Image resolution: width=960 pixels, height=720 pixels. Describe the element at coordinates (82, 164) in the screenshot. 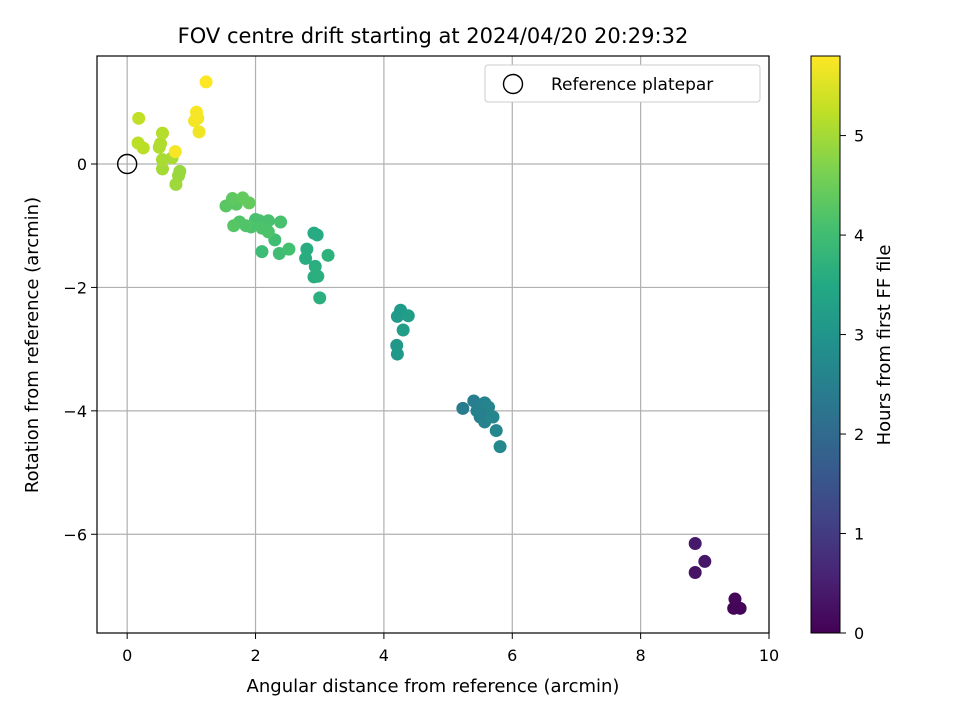

I see `y-tick-label: 0` at that location.